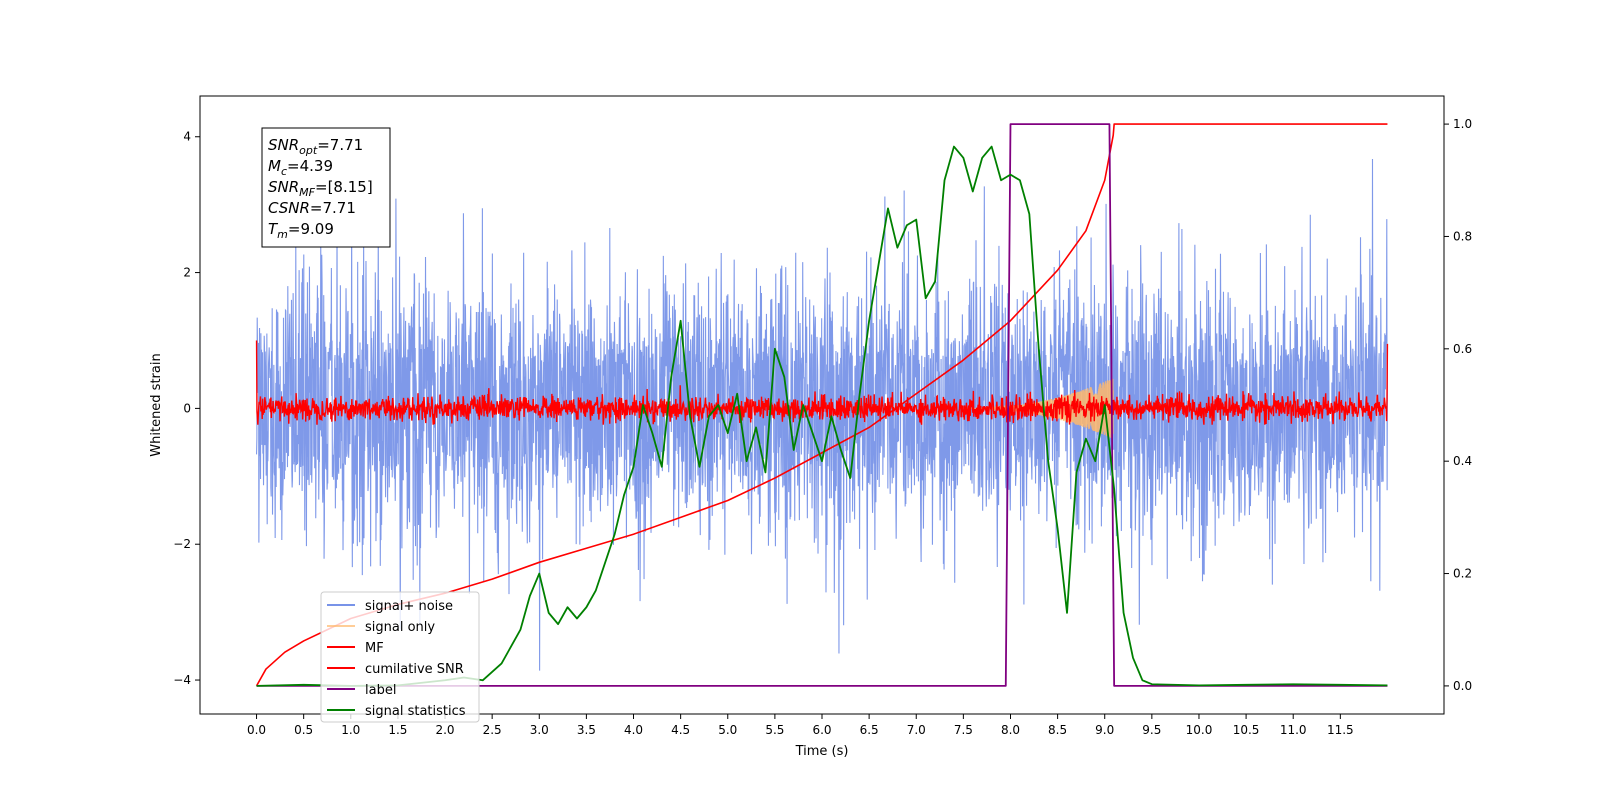 The image size is (1600, 800). Describe the element at coordinates (586, 730) in the screenshot. I see `x-tick-label: 3.5` at that location.